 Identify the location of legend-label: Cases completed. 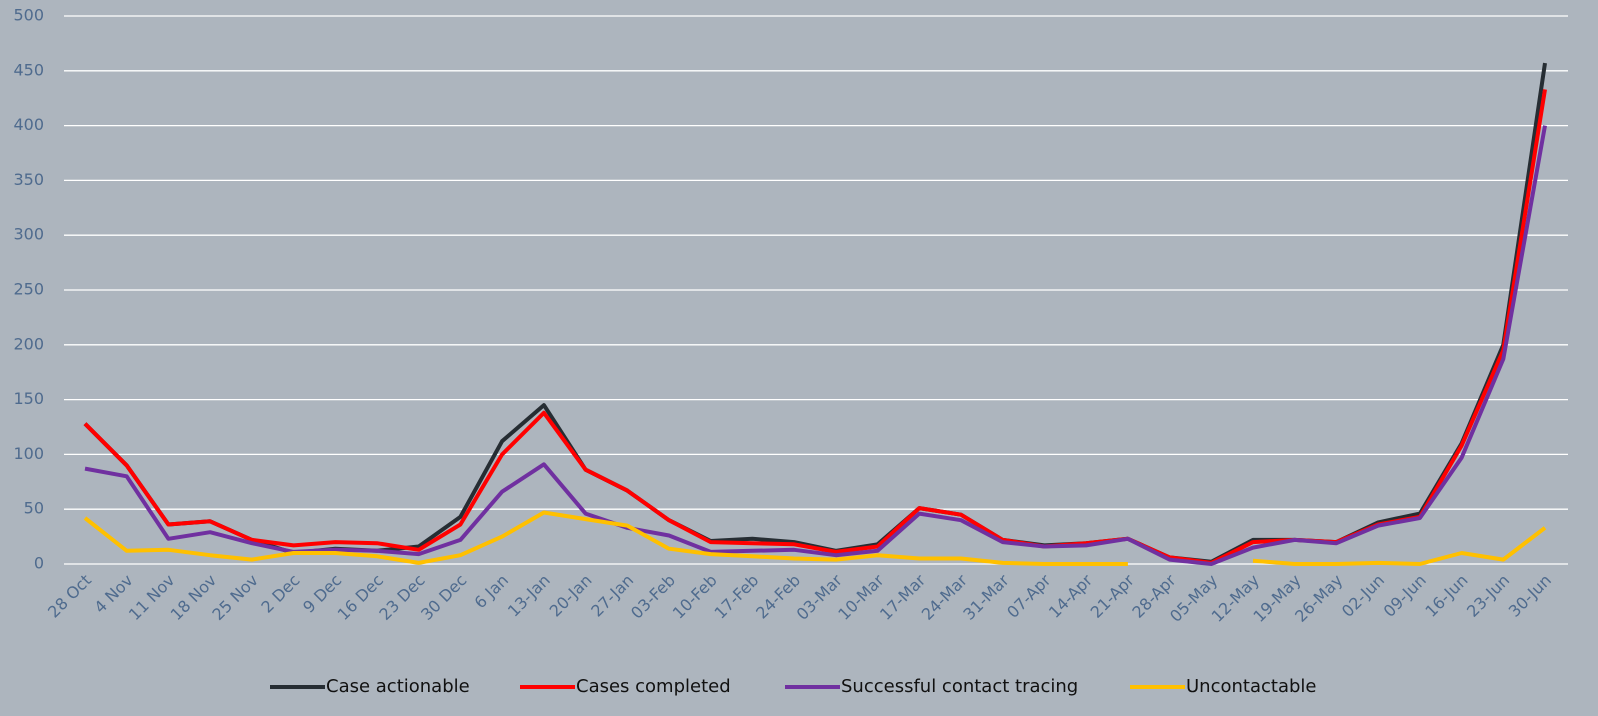
(653, 686).